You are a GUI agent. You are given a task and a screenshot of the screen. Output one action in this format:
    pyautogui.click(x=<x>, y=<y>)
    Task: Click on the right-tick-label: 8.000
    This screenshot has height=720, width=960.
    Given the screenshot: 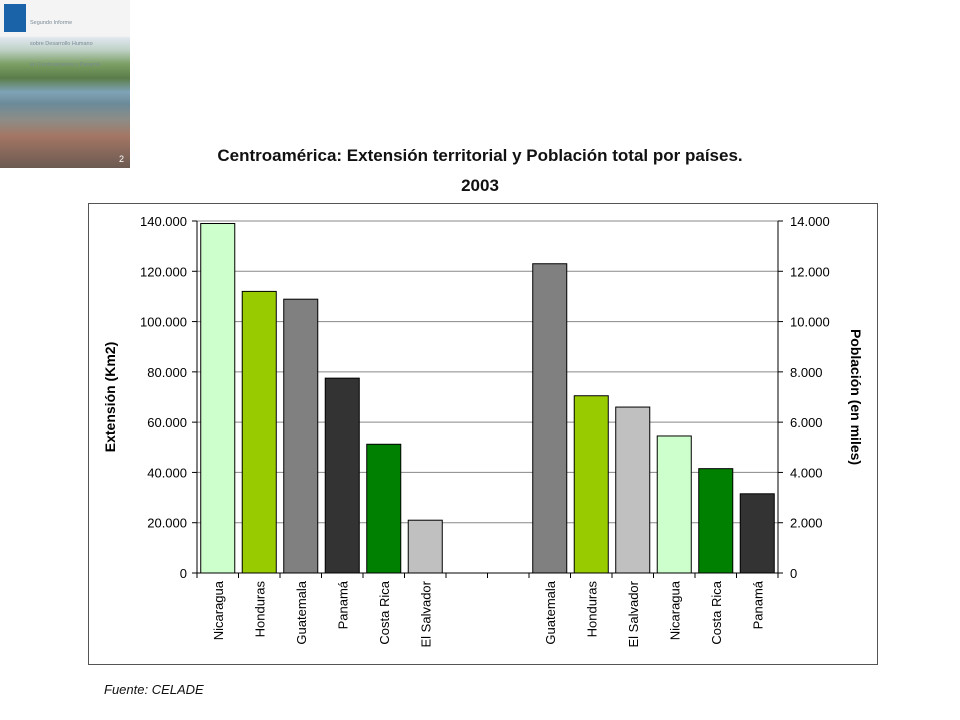 What is the action you would take?
    pyautogui.click(x=806, y=372)
    